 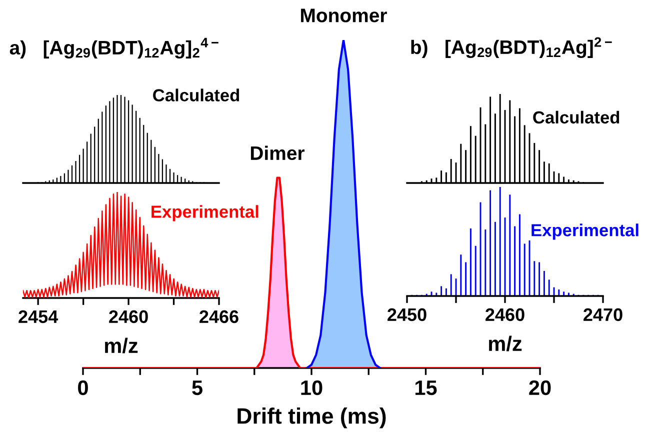 What do you see at coordinates (511, 47) in the screenshot?
I see `chart-title: b) [Ag$_{29}$(BDT)$_{12}$Ag]$^{2−}$` at bounding box center [511, 47].